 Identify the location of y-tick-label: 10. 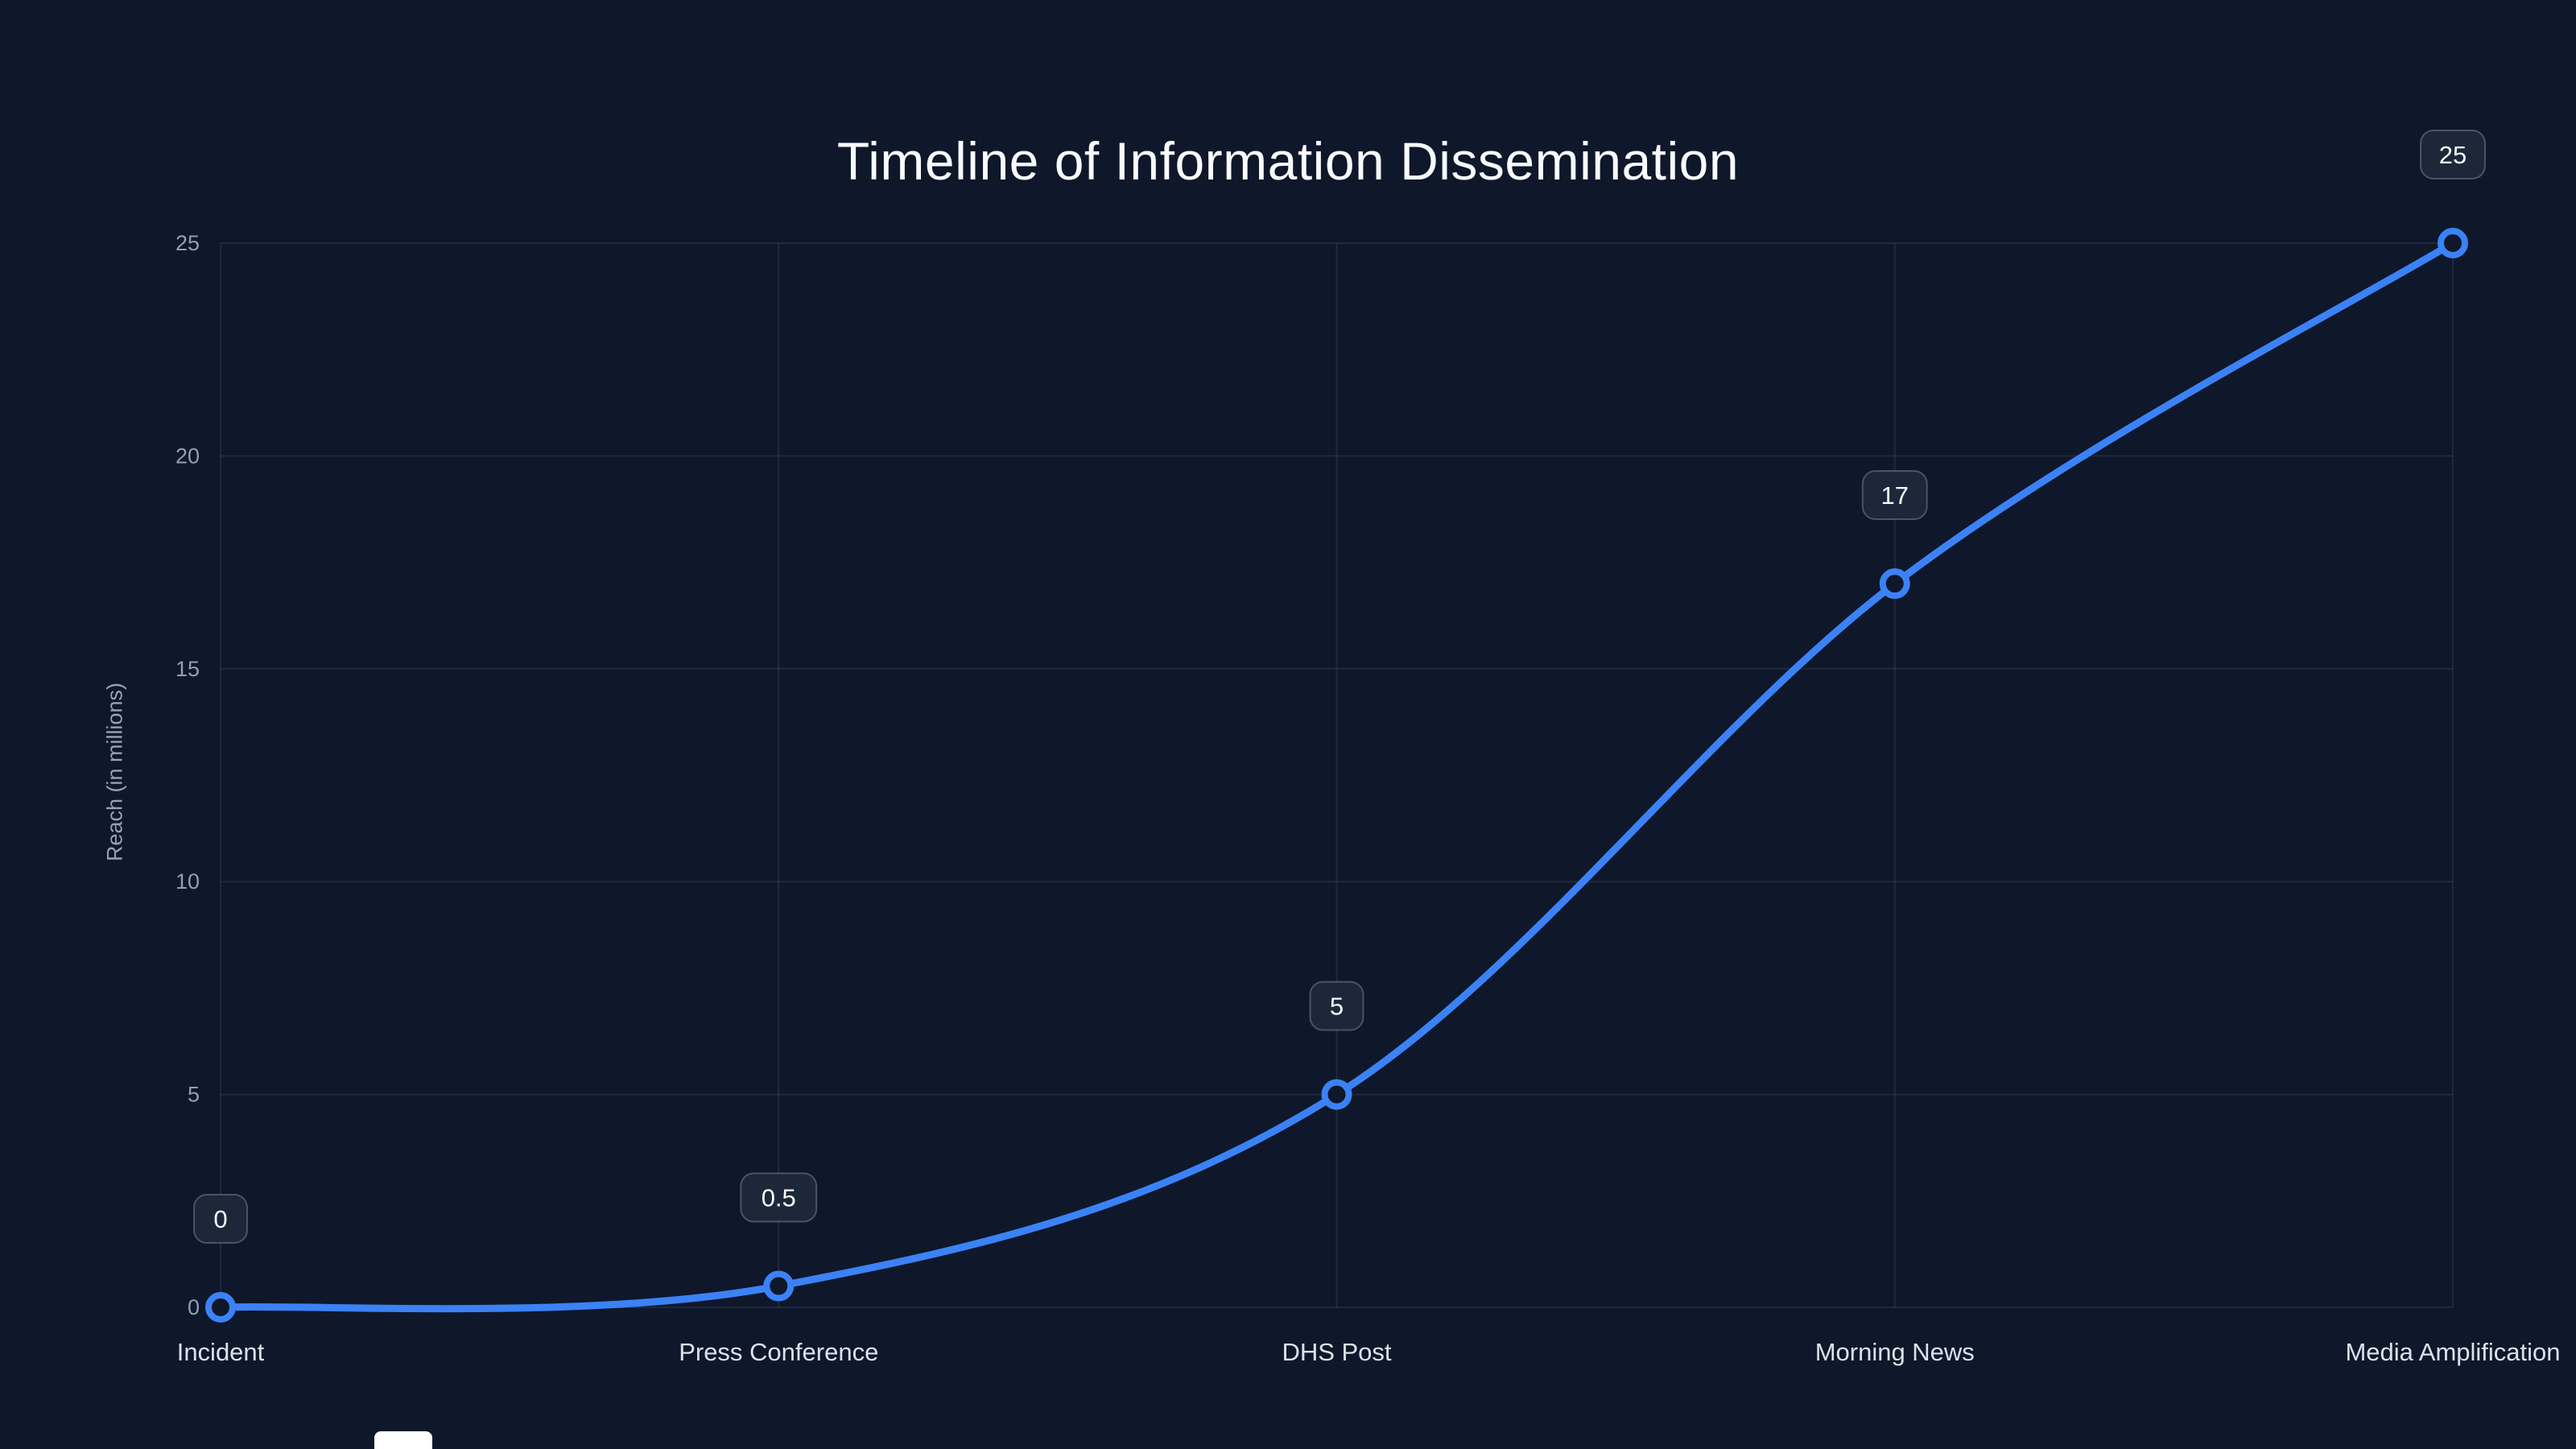
(187, 882).